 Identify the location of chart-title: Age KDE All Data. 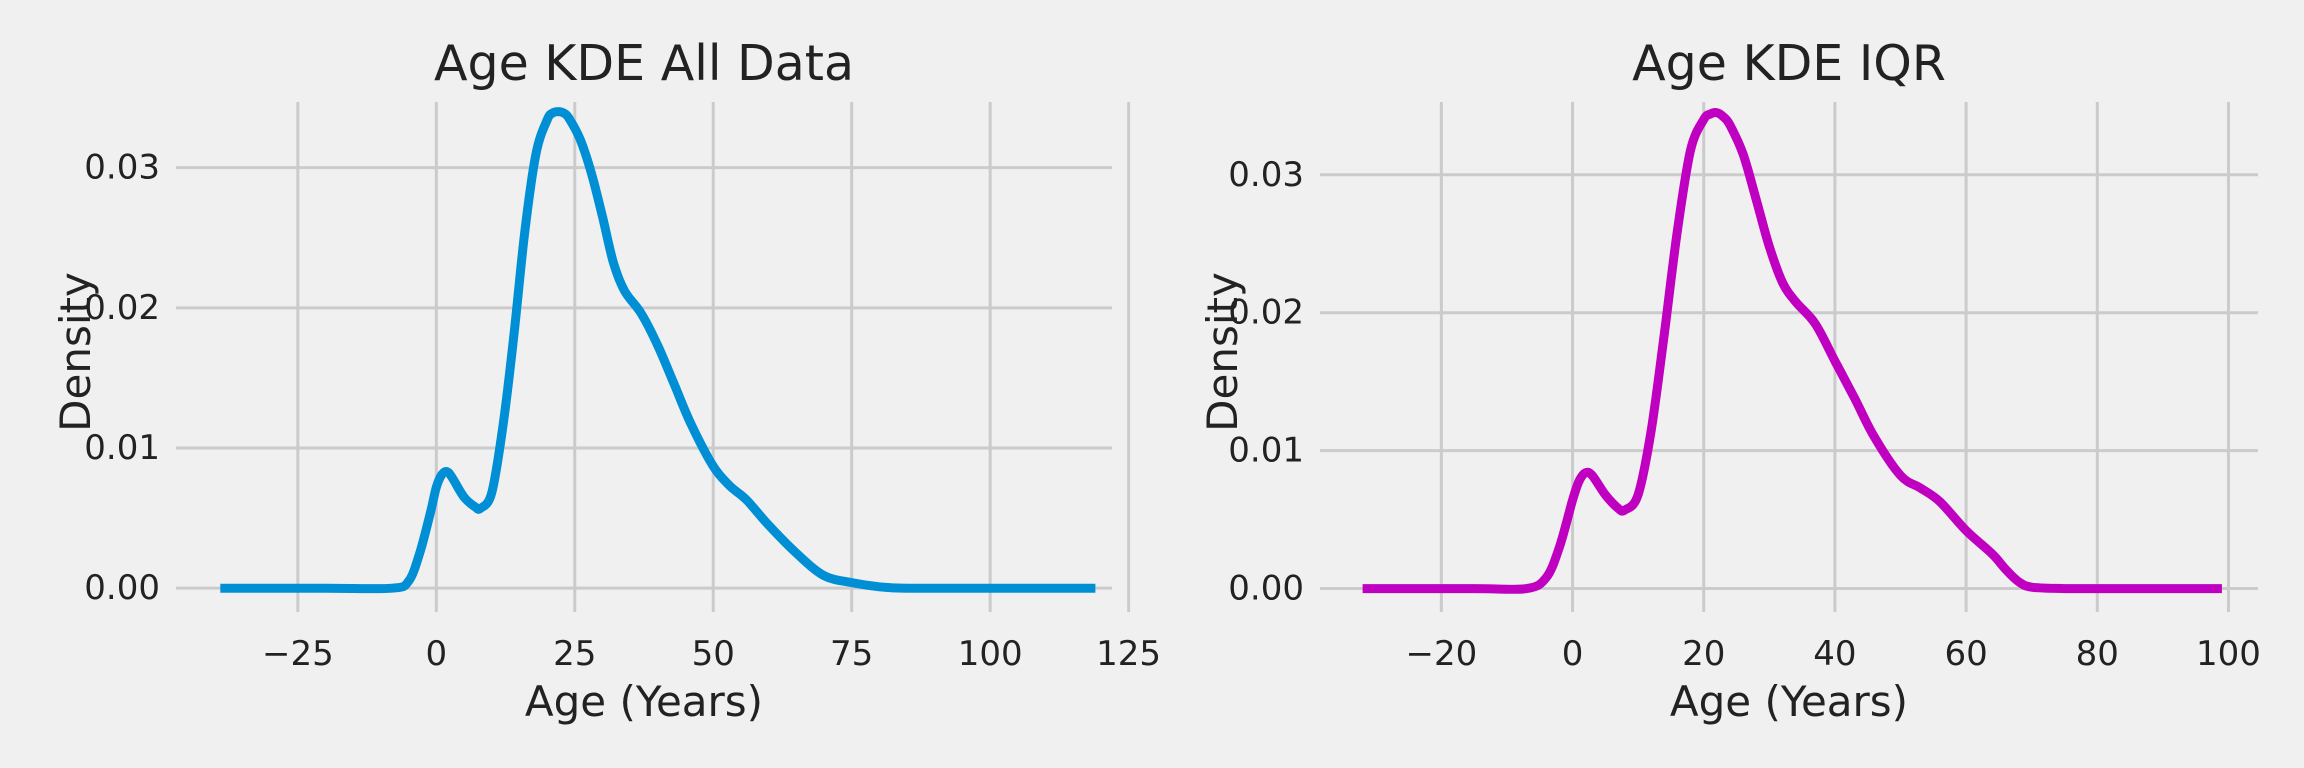
(644, 63).